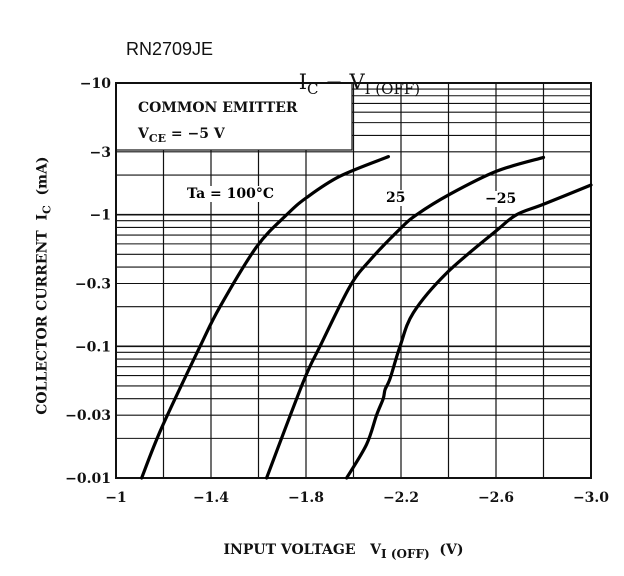  What do you see at coordinates (100, 216) in the screenshot?
I see `y-tick-label: −1` at bounding box center [100, 216].